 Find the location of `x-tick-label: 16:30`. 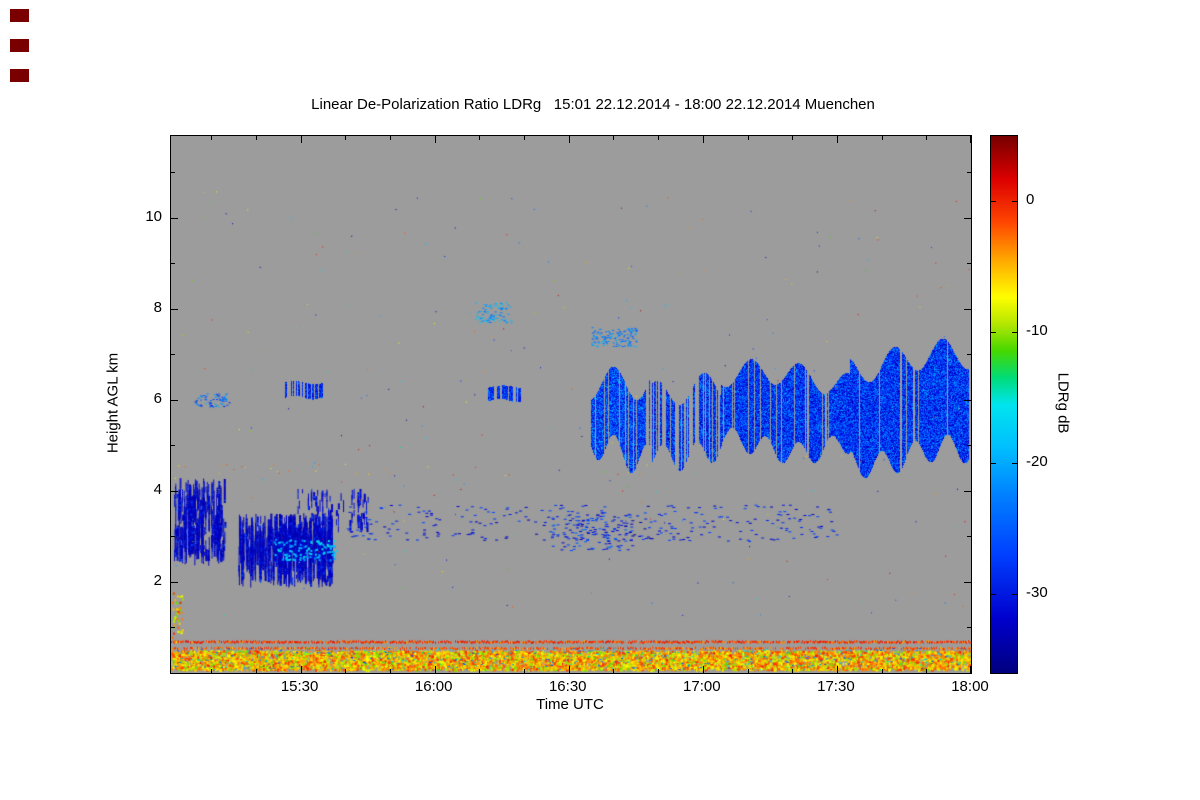

x-tick-label: 16:30 is located at coordinates (567, 686).